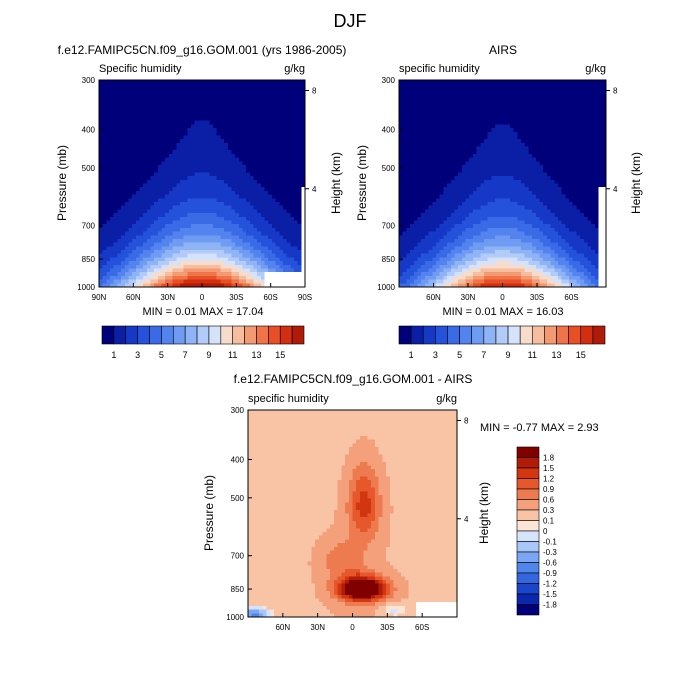 The width and height of the screenshot is (700, 700). Describe the element at coordinates (294, 69) in the screenshot. I see `panel-subtitle-right: g/kg` at that location.